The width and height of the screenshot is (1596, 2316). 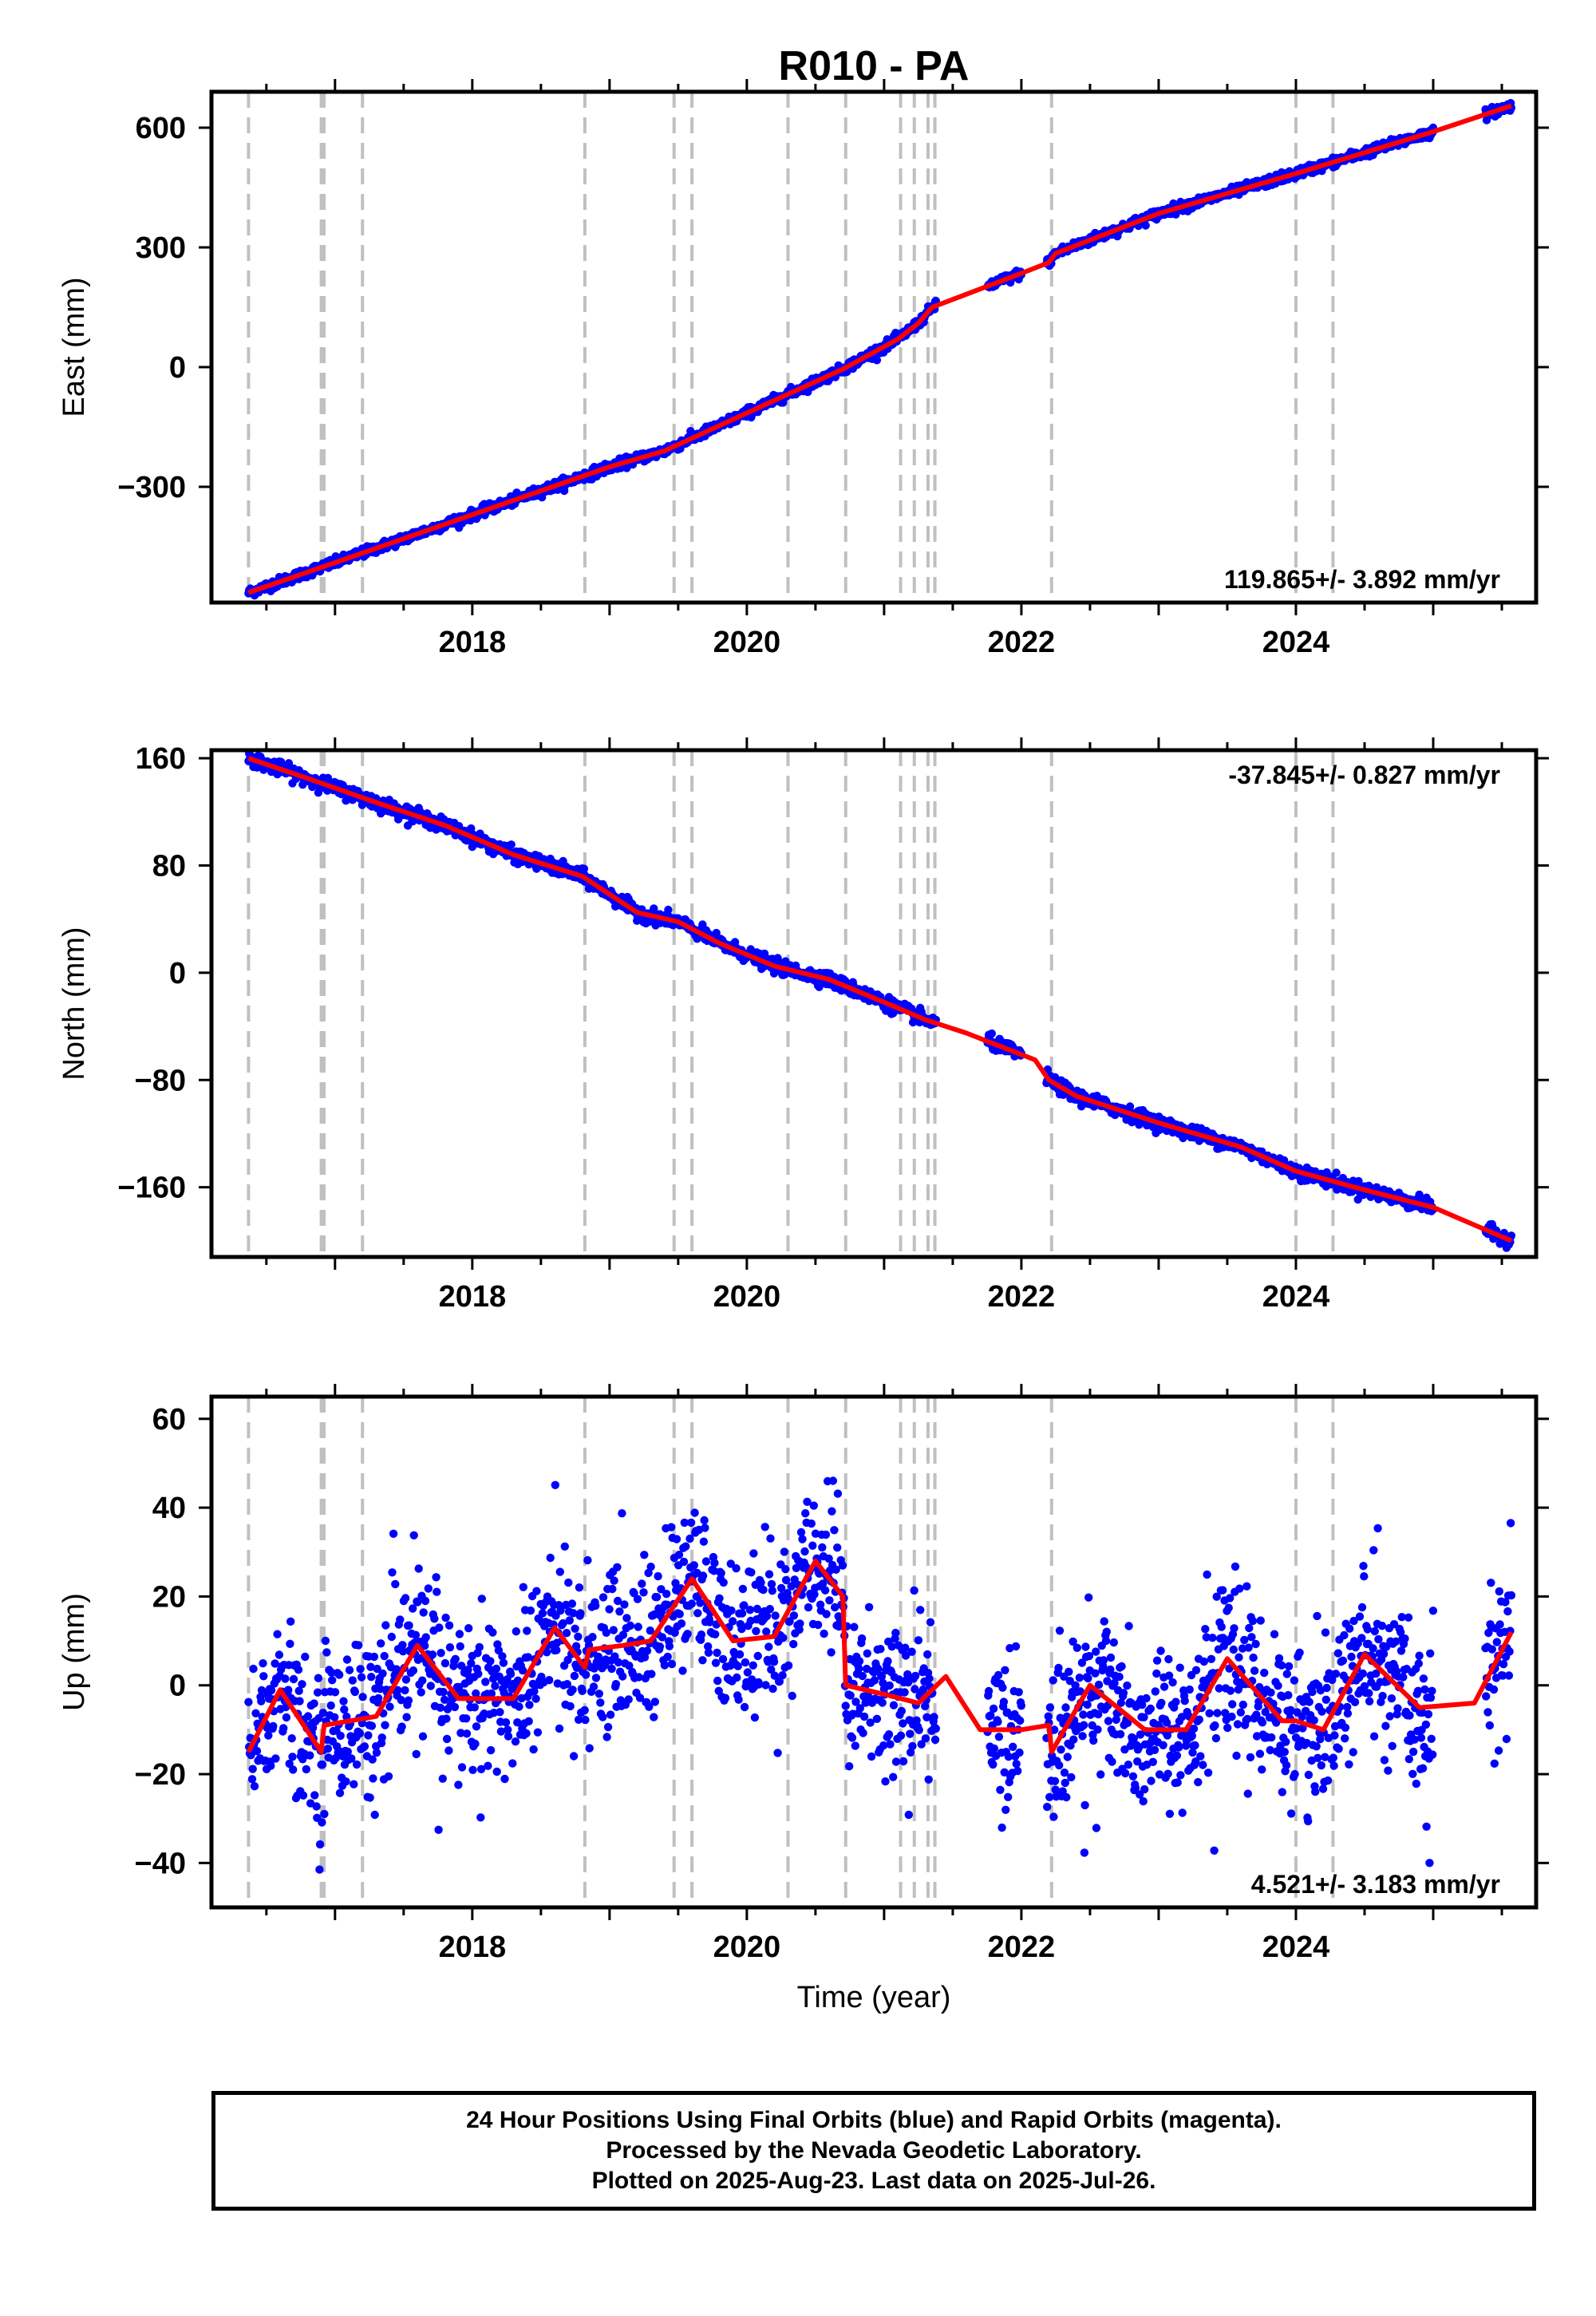 What do you see at coordinates (151, 487) in the screenshot?
I see `y-tick-label: −300` at bounding box center [151, 487].